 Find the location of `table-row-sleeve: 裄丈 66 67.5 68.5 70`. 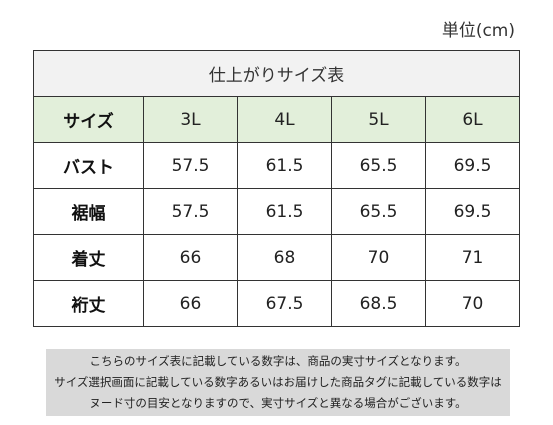

table-row-sleeve: 裄丈 66 67.5 68.5 70 is located at coordinates (277, 303).